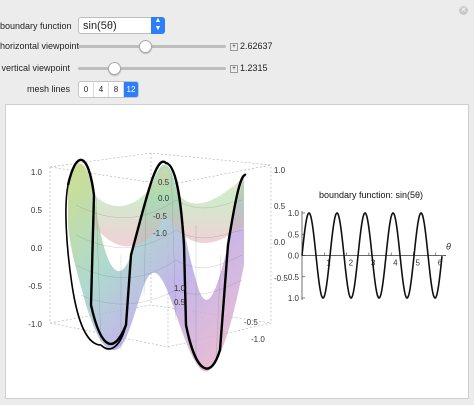  Describe the element at coordinates (237, 26) in the screenshot. I see `boundary-function-row: boundary function sin(5θ) ▲ ▼` at that location.